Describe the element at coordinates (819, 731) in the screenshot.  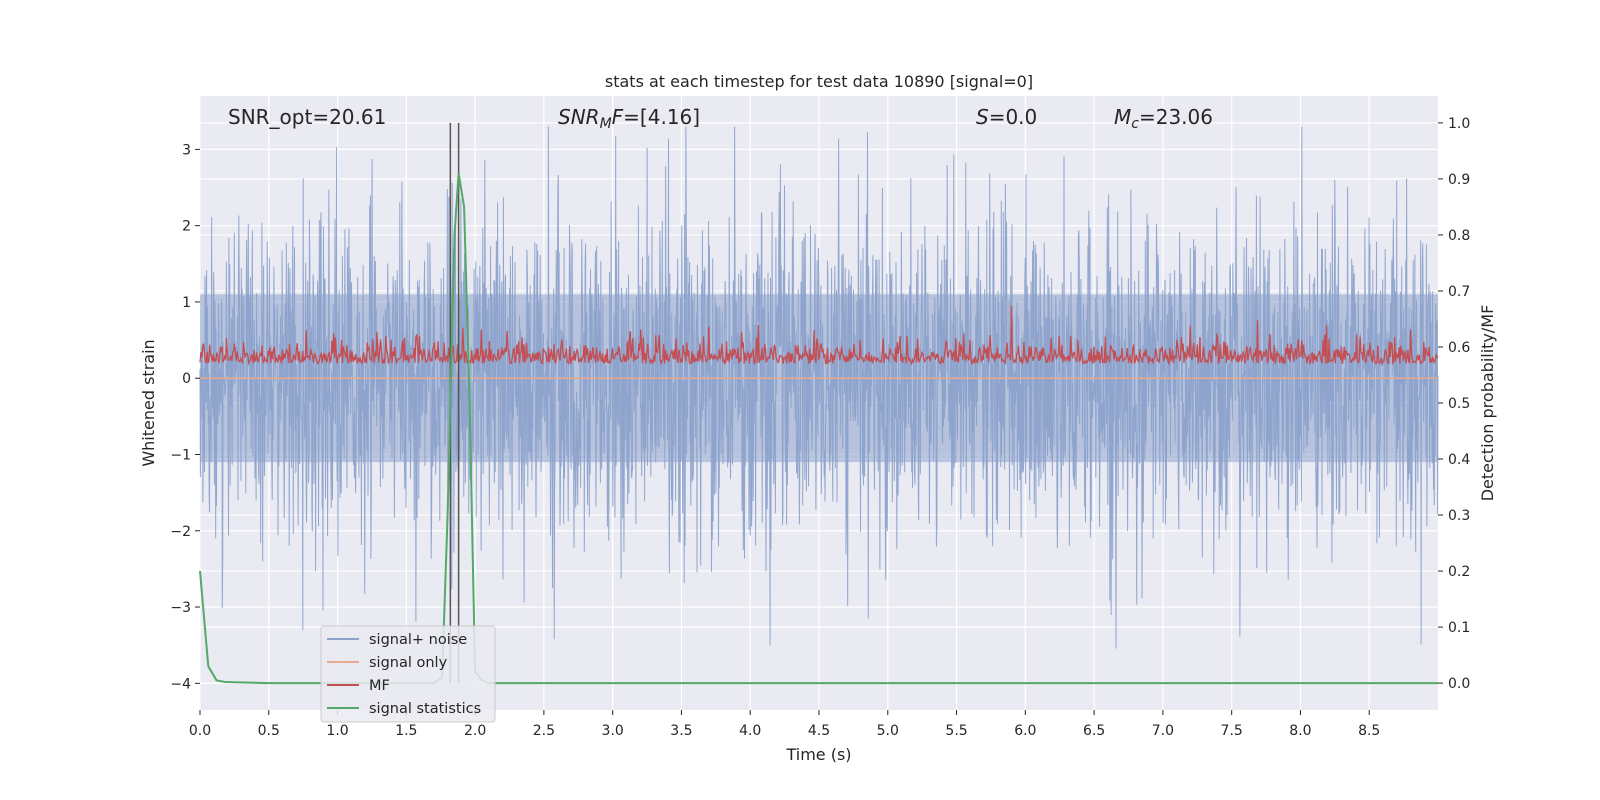
I see `x-tick-label: 4.5` at that location.